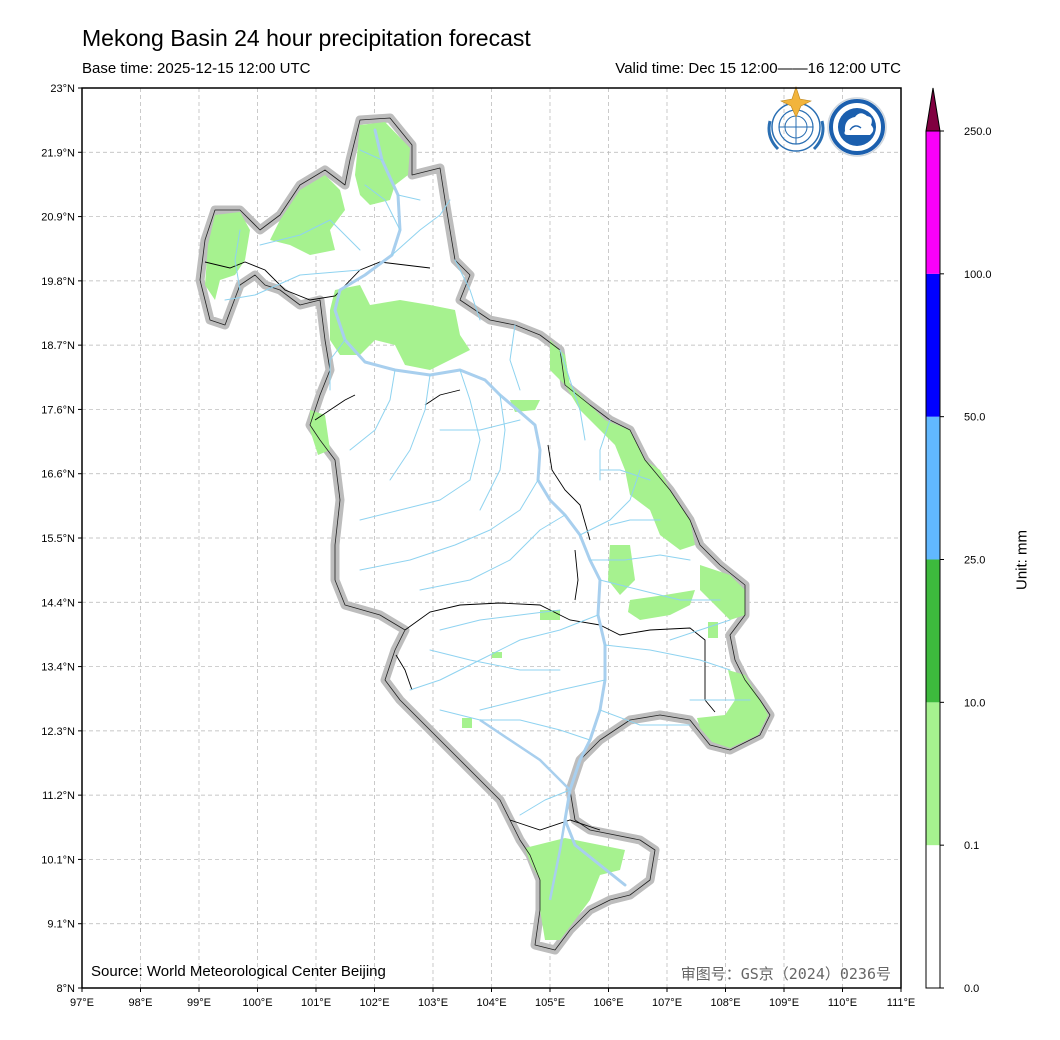 The width and height of the screenshot is (1060, 1040). I want to click on mekong-delta-branch, so click(557, 860).